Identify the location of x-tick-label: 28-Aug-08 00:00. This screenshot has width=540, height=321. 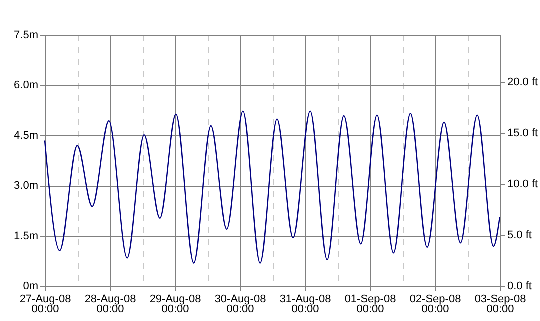
(110, 305).